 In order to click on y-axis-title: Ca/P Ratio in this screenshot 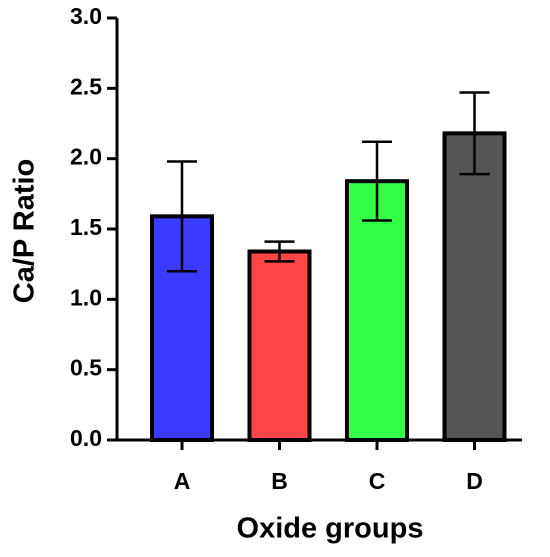, I will do `click(25, 231)`.